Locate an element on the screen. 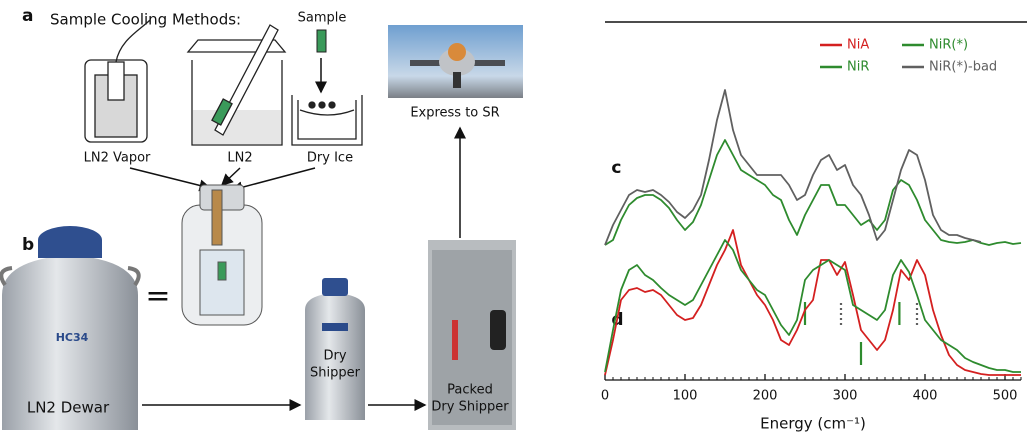  packed-label: Packed is located at coordinates (470, 390).